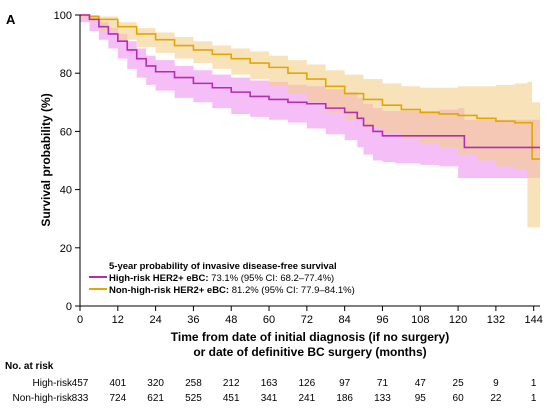 Image resolution: width=550 pixels, height=410 pixels. What do you see at coordinates (421, 398) in the screenshot?
I see `risk-value: 95` at bounding box center [421, 398].